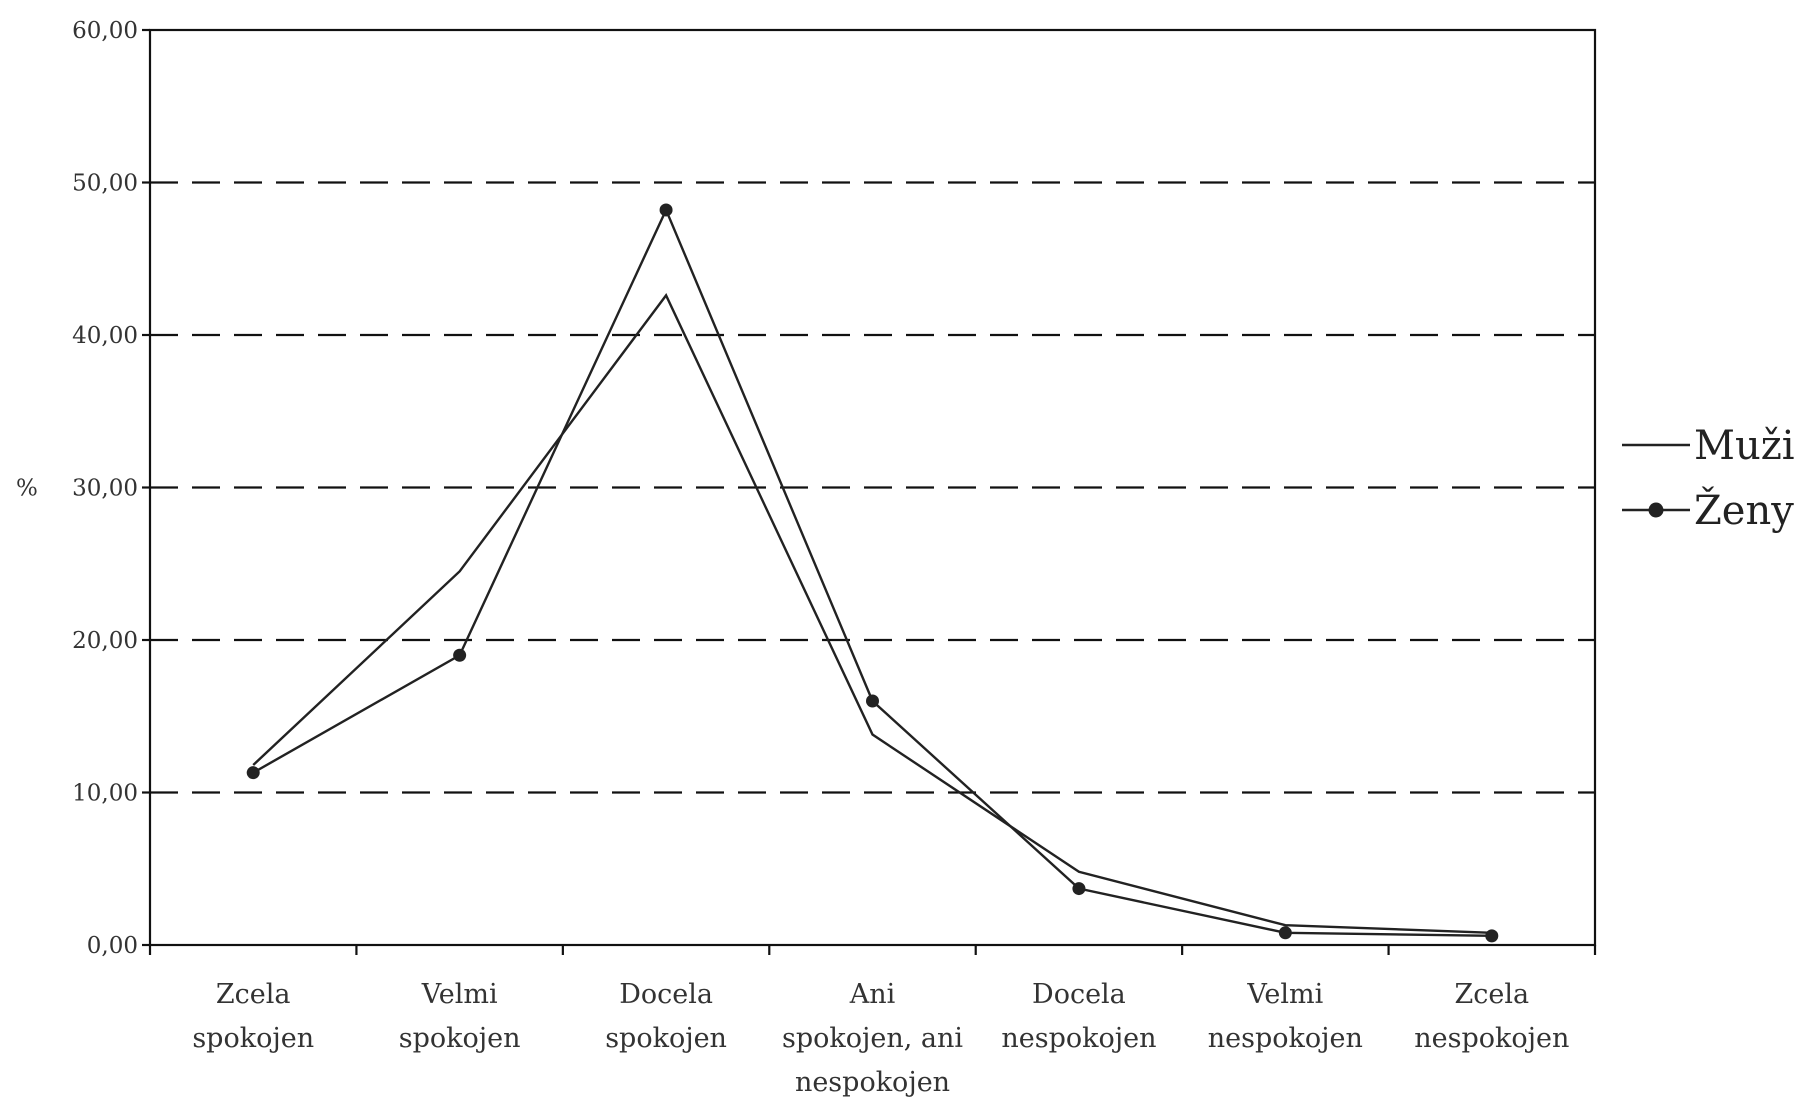  Describe the element at coordinates (1285, 1016) in the screenshot. I see `x-tick-label: Velmi nespokojen` at that location.